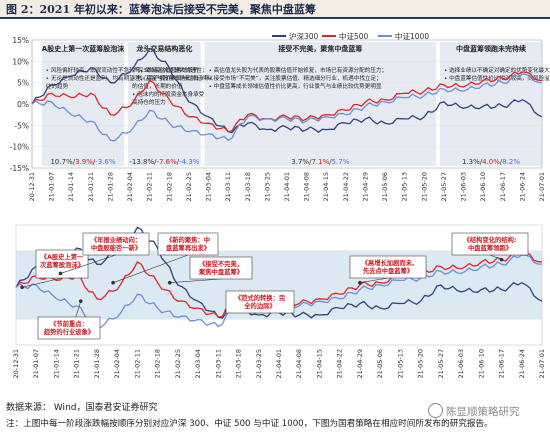  What do you see at coordinates (209, 187) in the screenshot?
I see `x-tick-label: 21-03-04` at bounding box center [209, 187].